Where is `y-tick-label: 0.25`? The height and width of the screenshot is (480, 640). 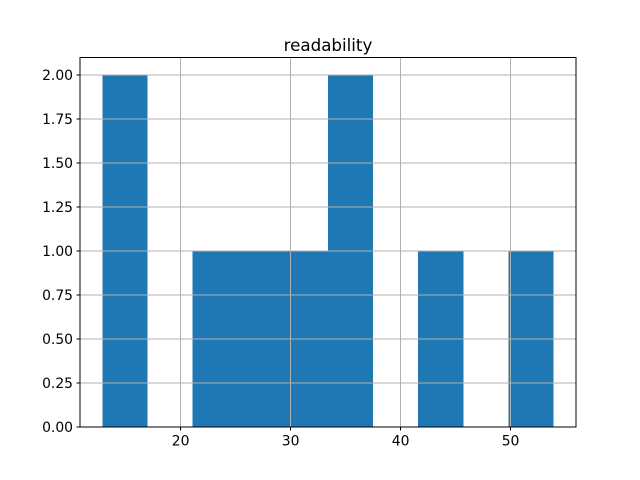
y-tick-label: 0.25 is located at coordinates (57, 384).